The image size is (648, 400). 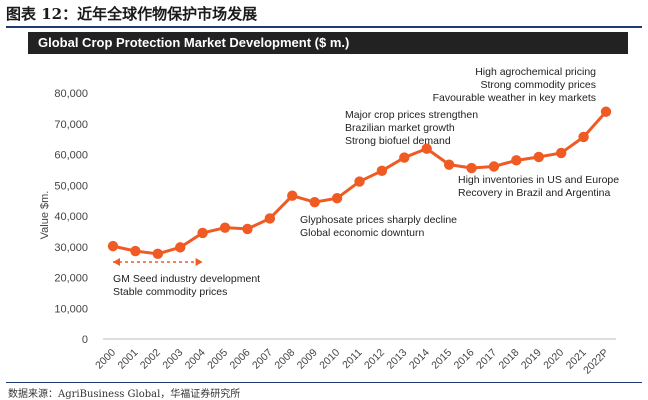 I want to click on y-tick-label: 20,000, so click(x=71, y=279).